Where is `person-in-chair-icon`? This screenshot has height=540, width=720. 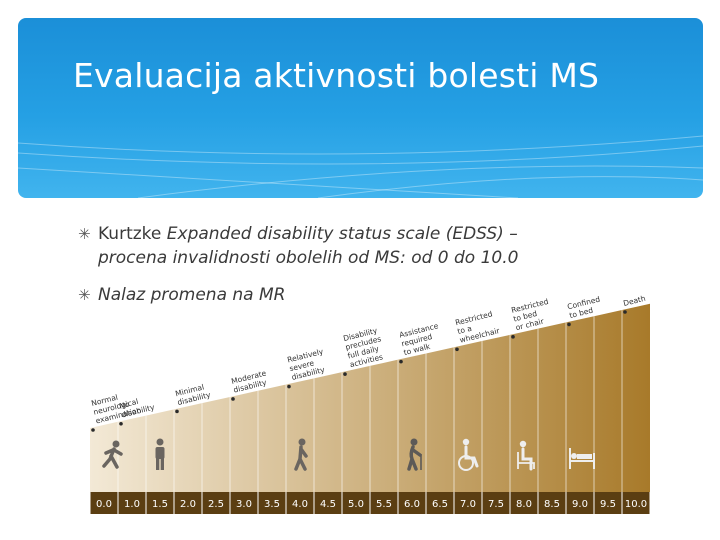 person-in-chair-icon is located at coordinates (526, 455).